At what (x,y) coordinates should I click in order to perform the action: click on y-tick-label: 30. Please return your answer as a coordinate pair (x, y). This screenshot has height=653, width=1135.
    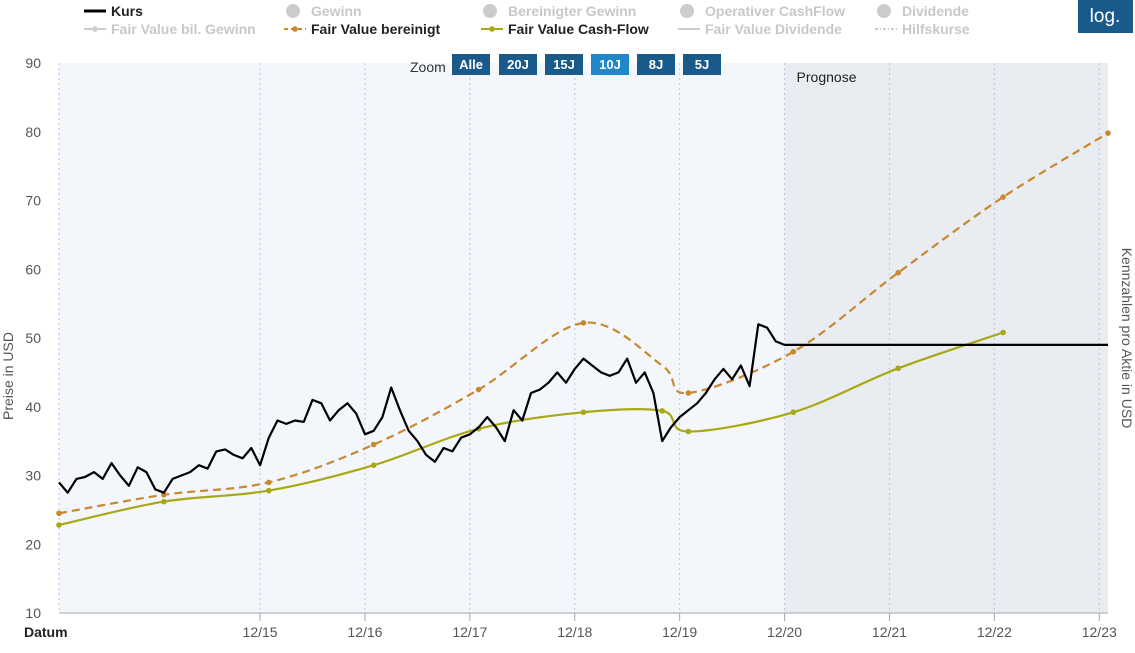
    Looking at the image, I should click on (33, 476).